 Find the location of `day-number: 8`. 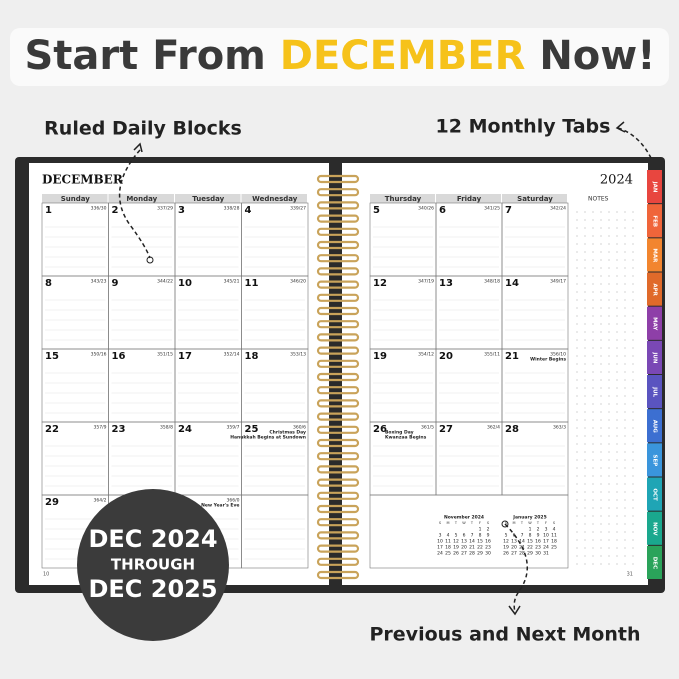

day-number: 8 is located at coordinates (48, 283).